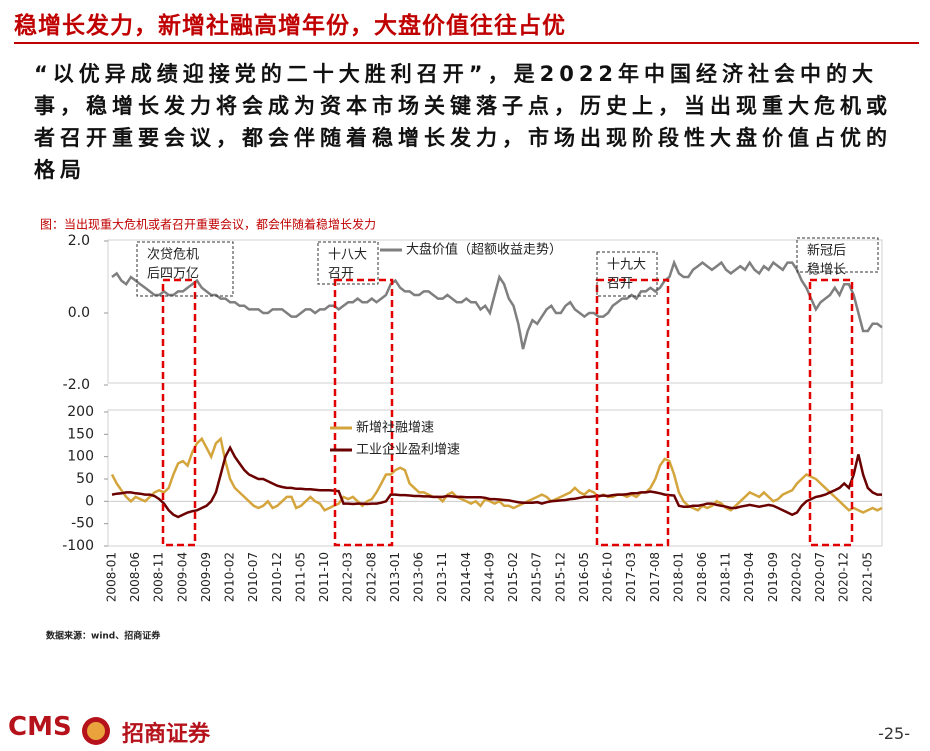 This screenshot has height=751, width=930. What do you see at coordinates (826, 270) in the screenshot?
I see `annotation-text: 稳增长` at bounding box center [826, 270].